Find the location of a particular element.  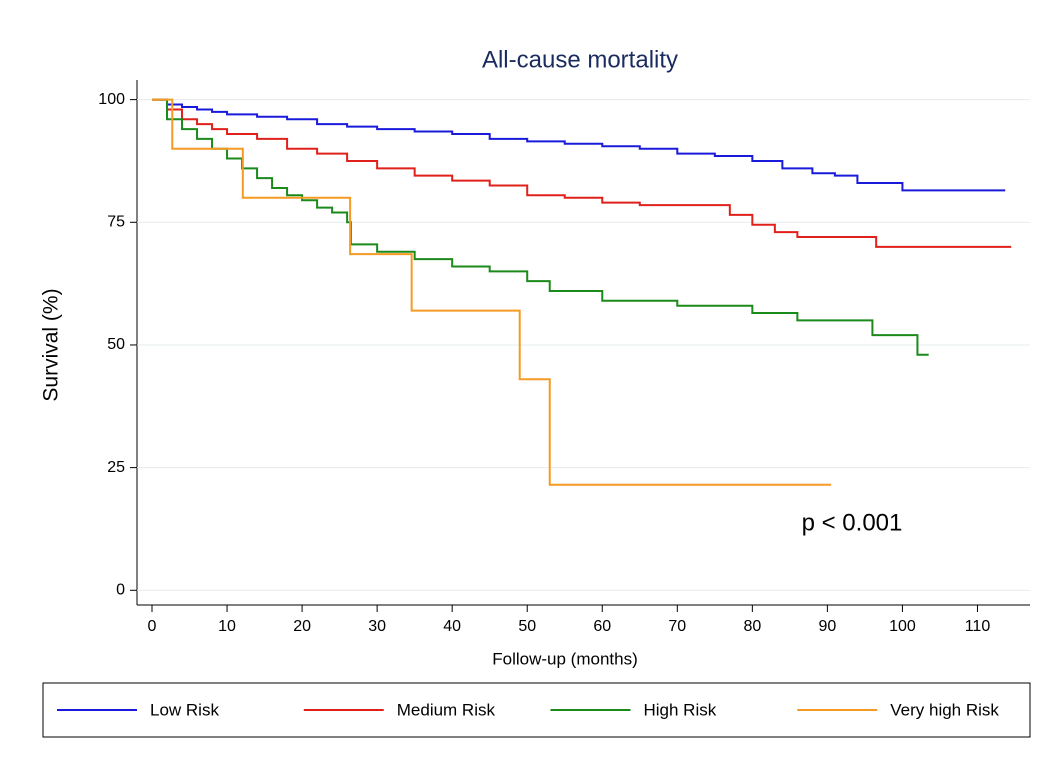

legend-label: Low Risk is located at coordinates (184, 709).